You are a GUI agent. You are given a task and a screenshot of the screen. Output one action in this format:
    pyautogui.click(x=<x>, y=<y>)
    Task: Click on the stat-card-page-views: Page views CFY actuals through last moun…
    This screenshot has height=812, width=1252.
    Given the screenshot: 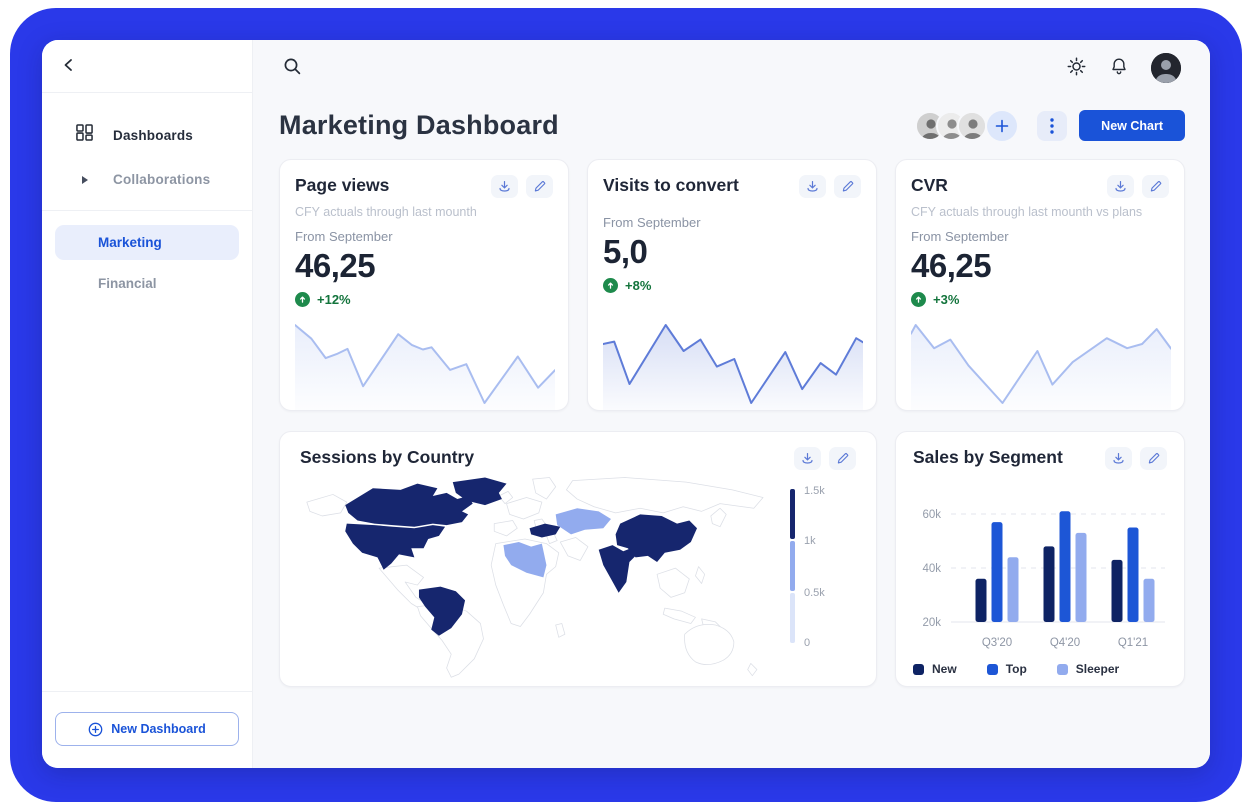 What is the action you would take?
    pyautogui.click(x=424, y=285)
    